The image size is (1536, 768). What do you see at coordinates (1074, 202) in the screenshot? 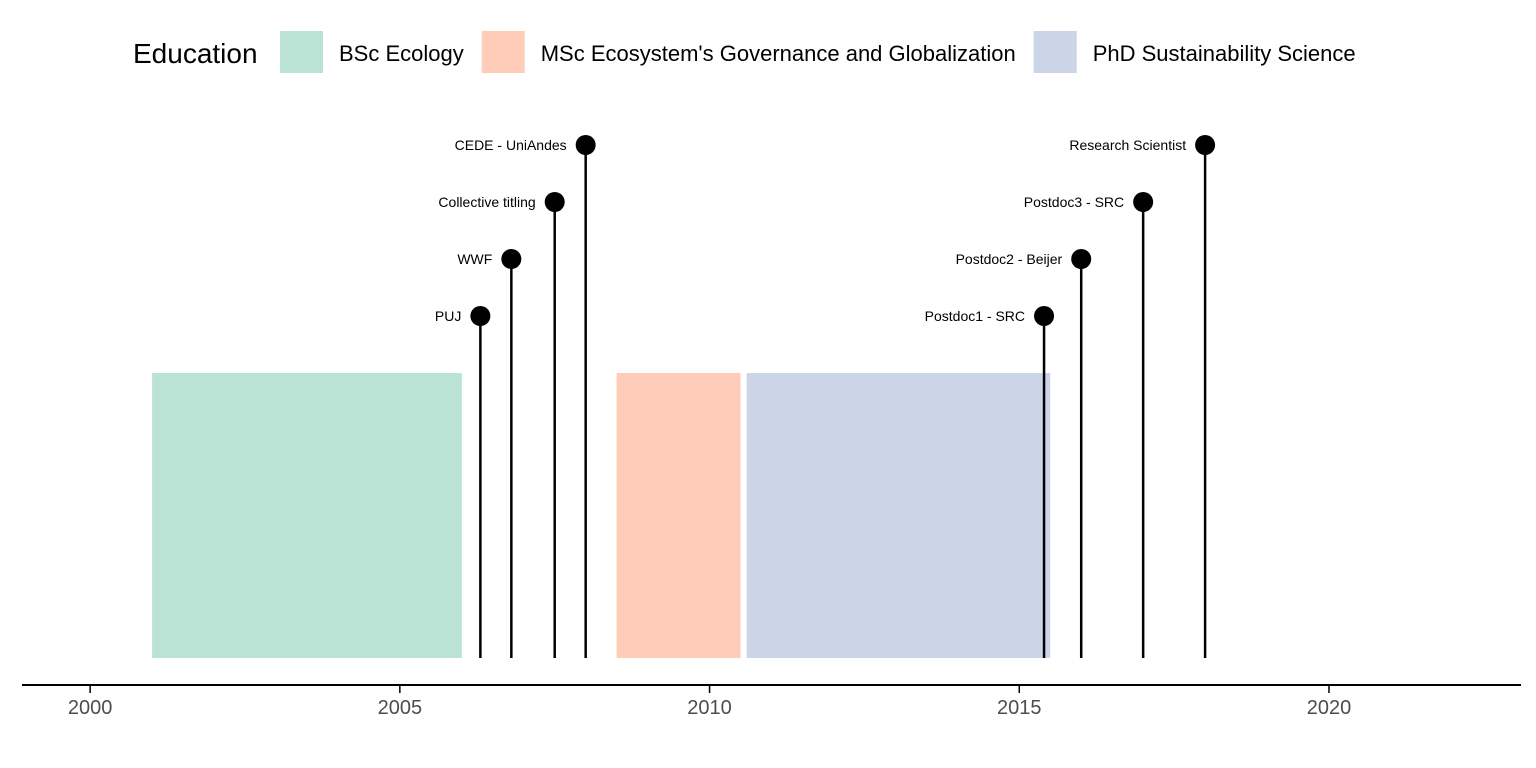
I see `event-label-6: Postdoc3 - SRC` at bounding box center [1074, 202].